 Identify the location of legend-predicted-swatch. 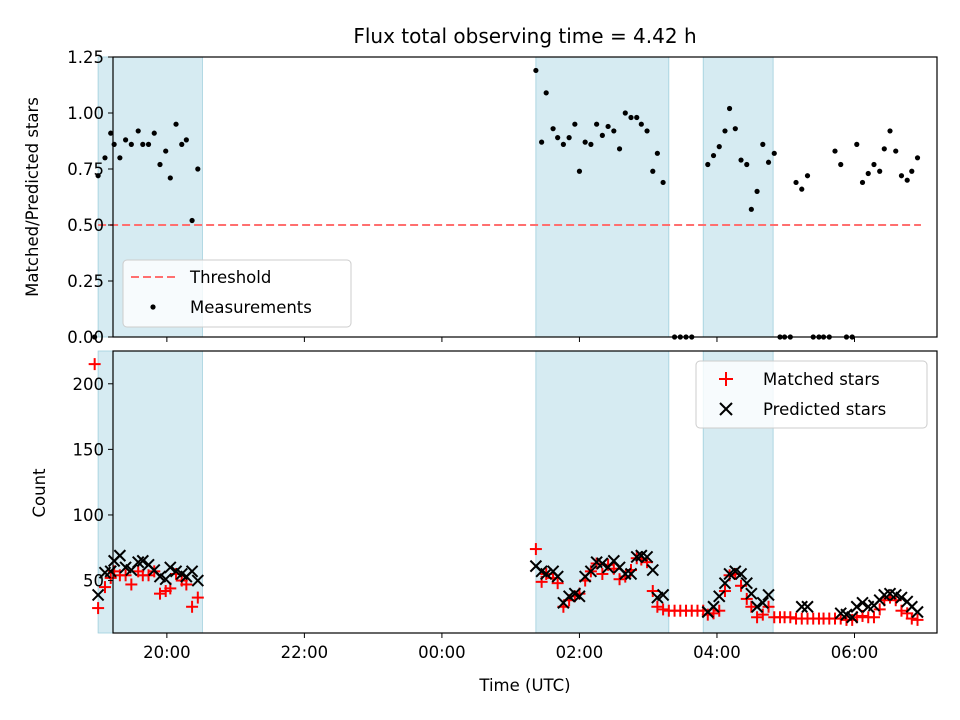
(726, 409).